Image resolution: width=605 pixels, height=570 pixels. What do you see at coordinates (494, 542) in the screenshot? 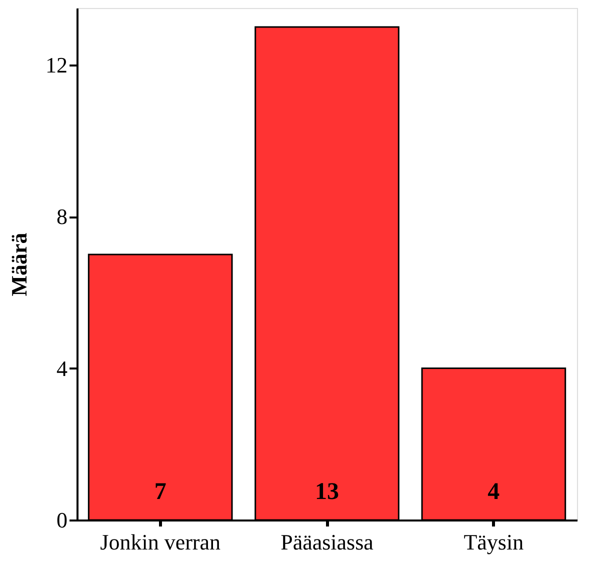
I see `x-tick-label: Täysin` at bounding box center [494, 542].